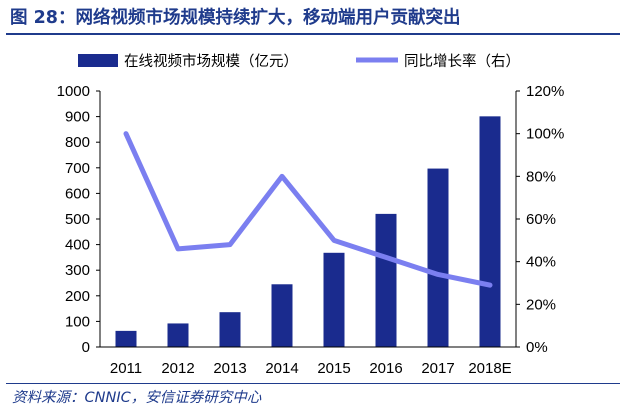 The height and width of the screenshot is (414, 626). What do you see at coordinates (73, 91) in the screenshot?
I see `left-tick-label: 1000` at bounding box center [73, 91].